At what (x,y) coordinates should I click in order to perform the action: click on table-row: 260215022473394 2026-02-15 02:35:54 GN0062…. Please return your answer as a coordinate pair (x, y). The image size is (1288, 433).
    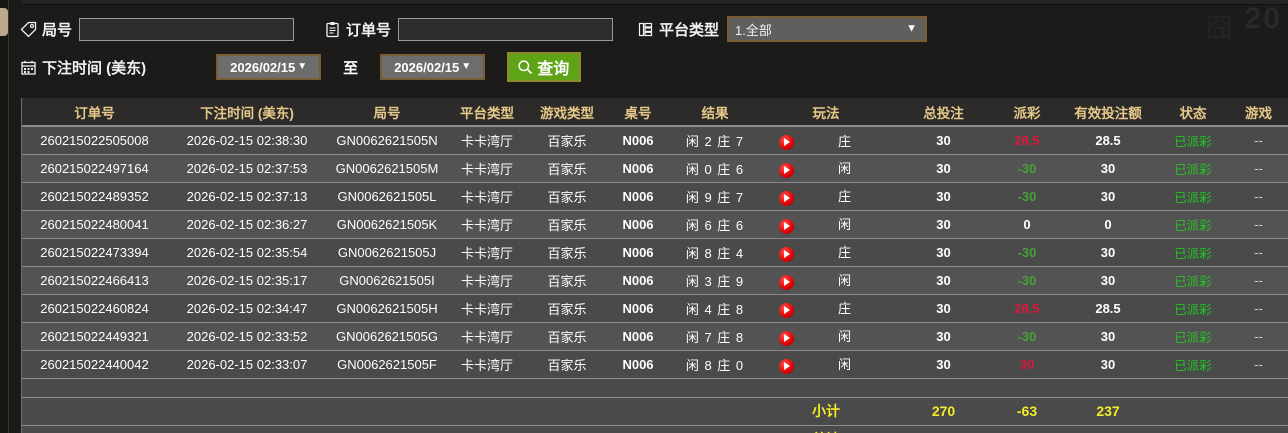
    Looking at the image, I should click on (655, 252).